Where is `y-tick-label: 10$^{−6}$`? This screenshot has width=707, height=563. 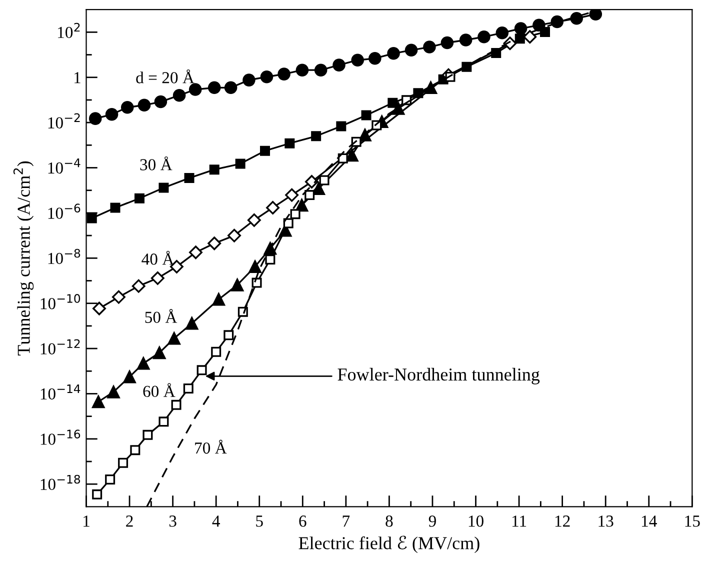
y-tick-label: 10$^{−6}$ is located at coordinates (64, 211).